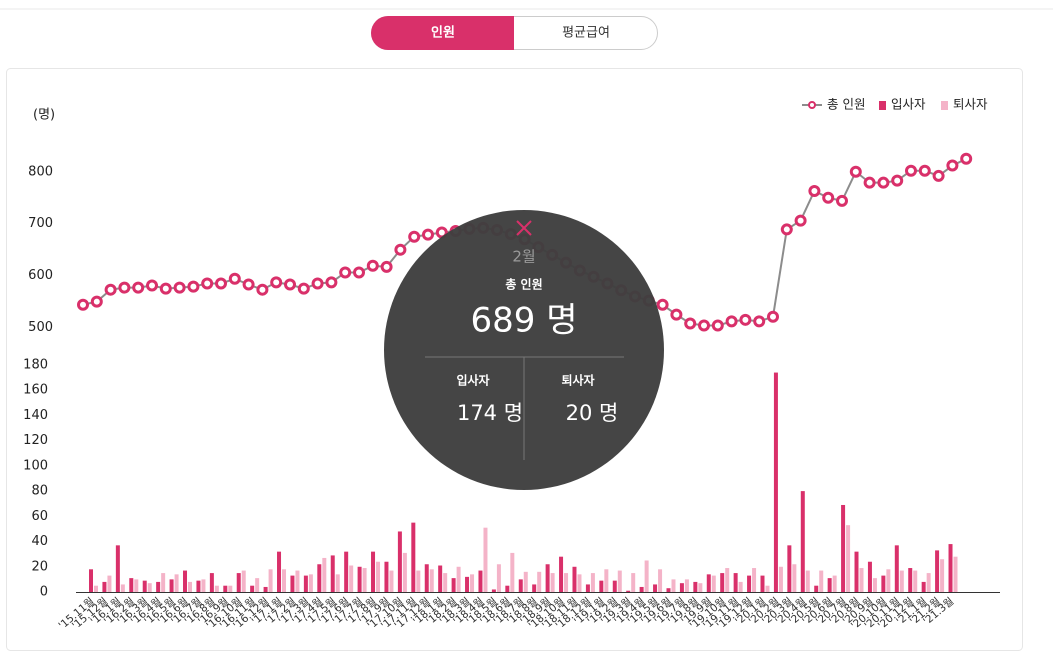 This screenshot has width=1053, height=662. What do you see at coordinates (35, 440) in the screenshot?
I see `y2-tick-label: 120` at bounding box center [35, 440].